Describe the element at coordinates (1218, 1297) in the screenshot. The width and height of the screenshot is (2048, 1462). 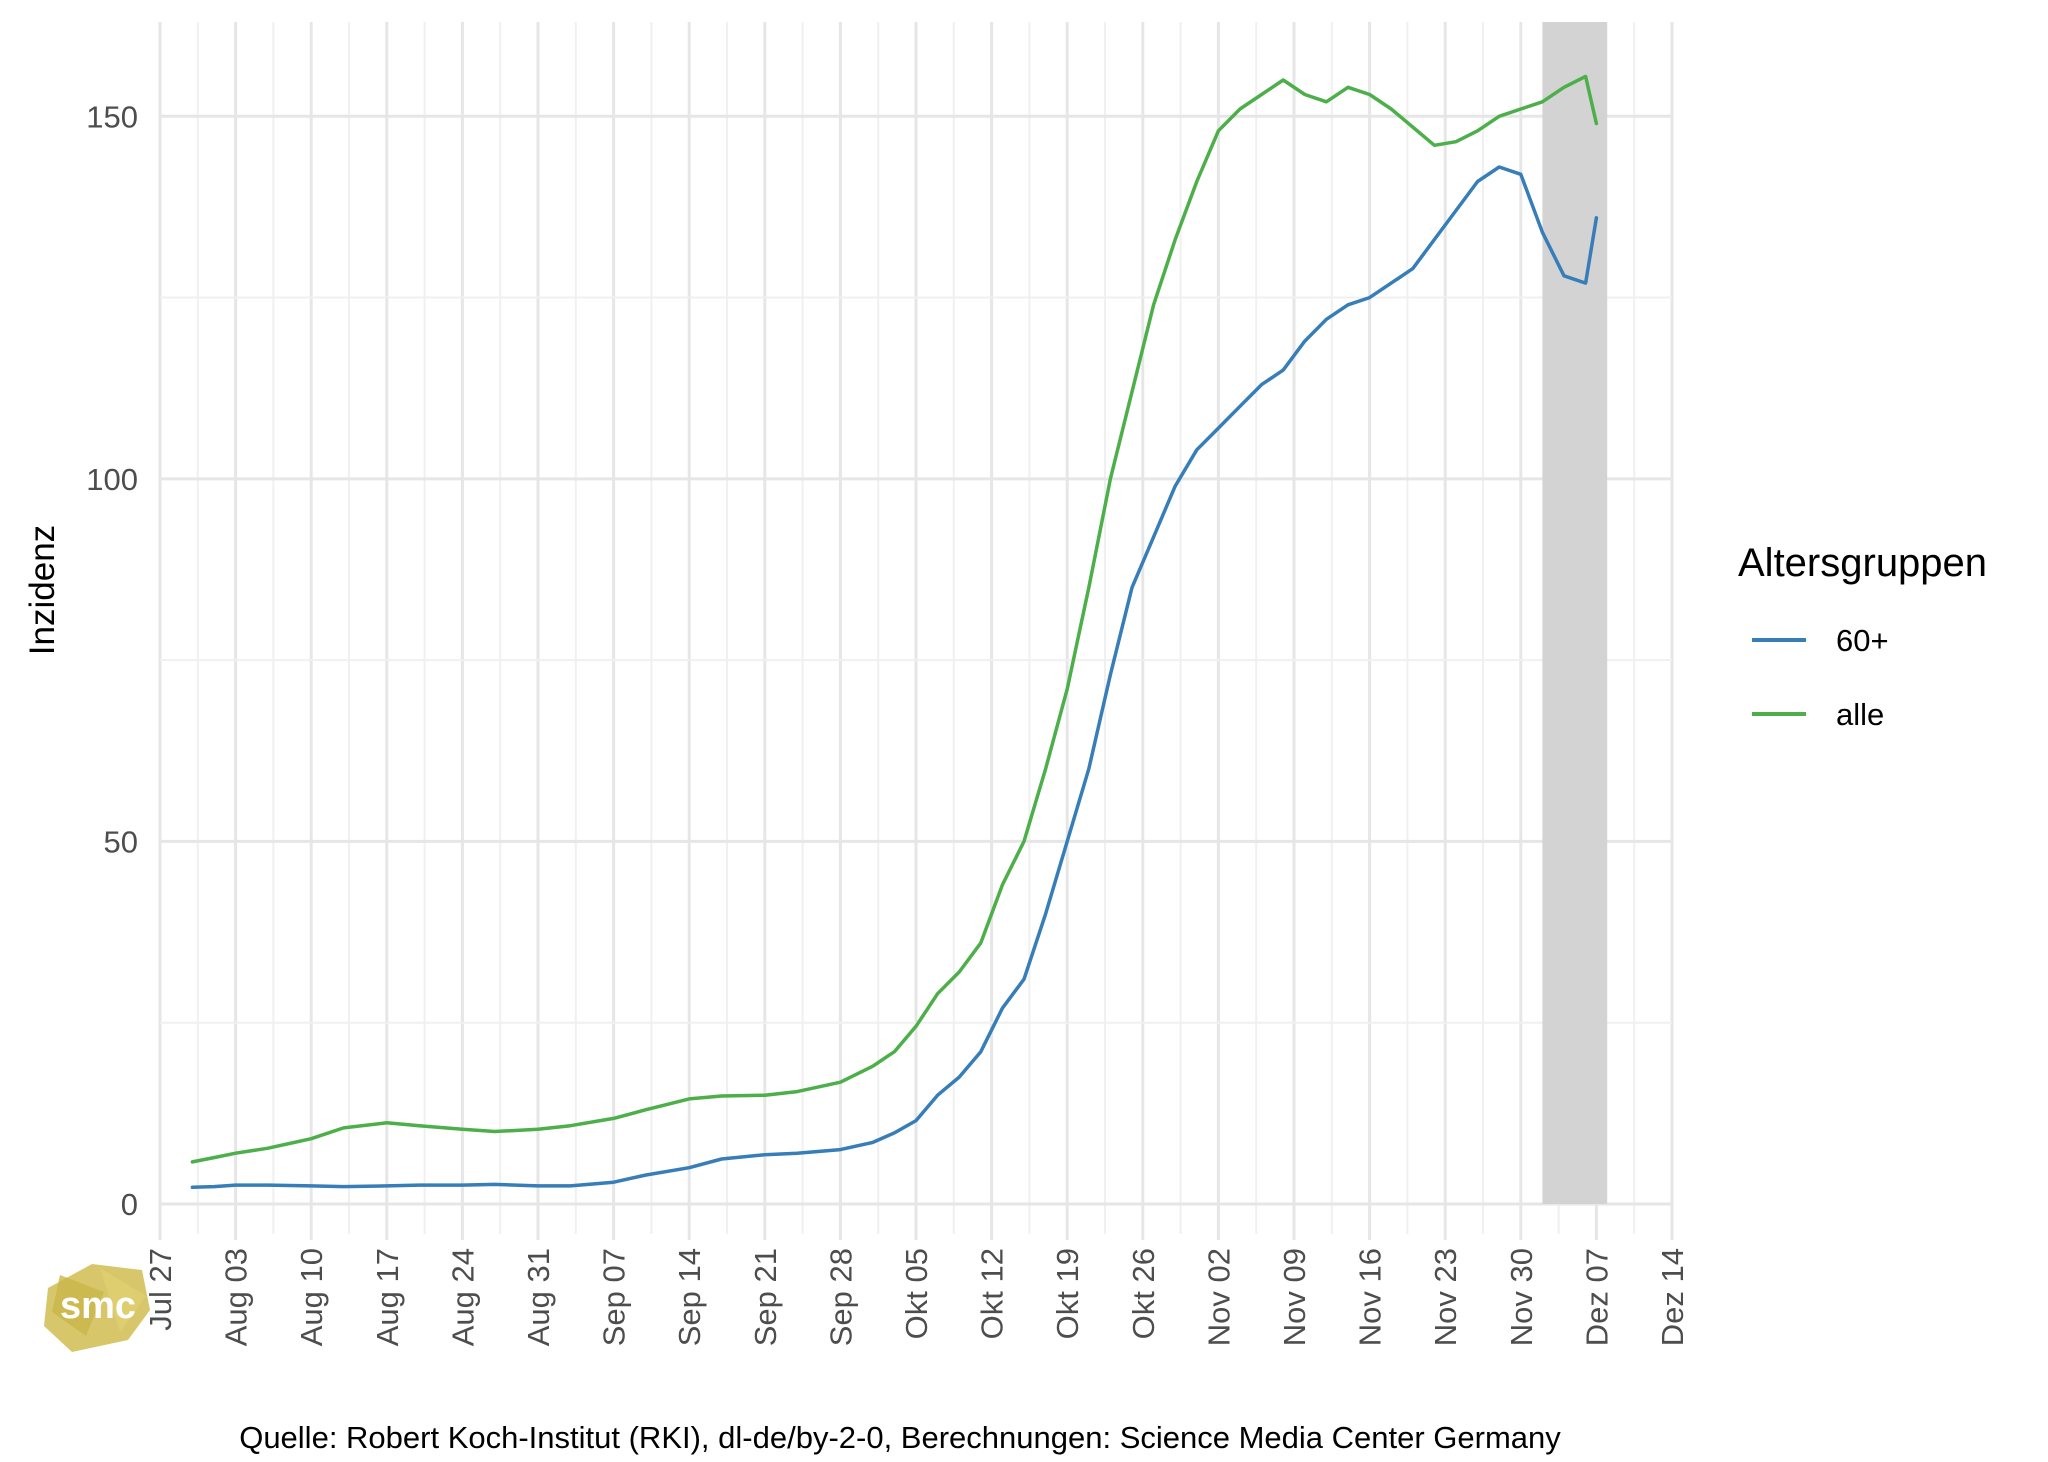
I see `x-tick-label: Nov 02` at that location.